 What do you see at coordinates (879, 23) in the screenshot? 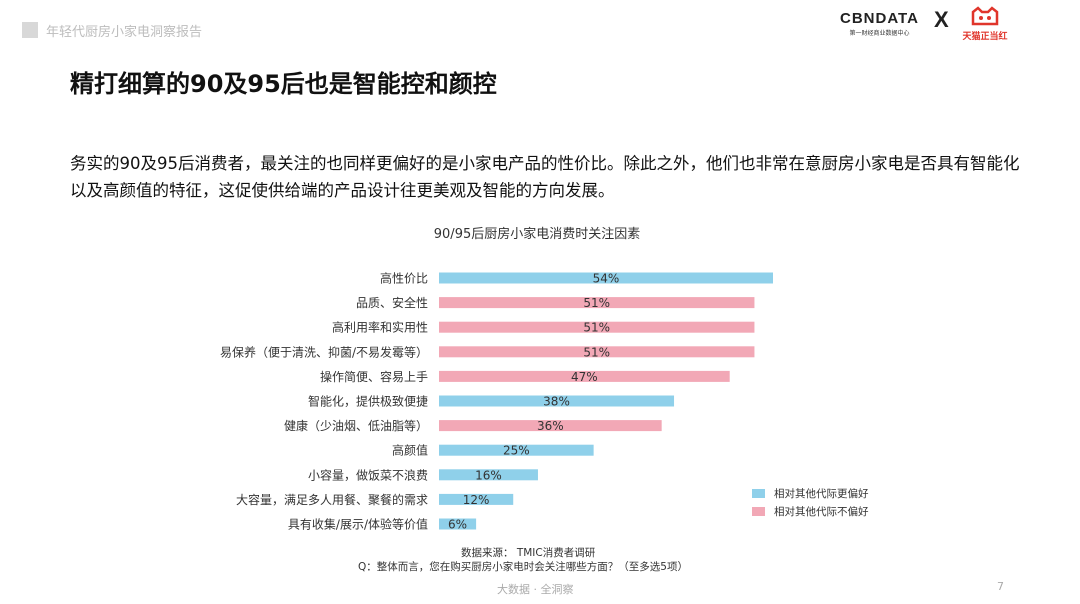
I see `cbndata-logo: CBNDATA 第一财经商业数据中心` at bounding box center [879, 23].